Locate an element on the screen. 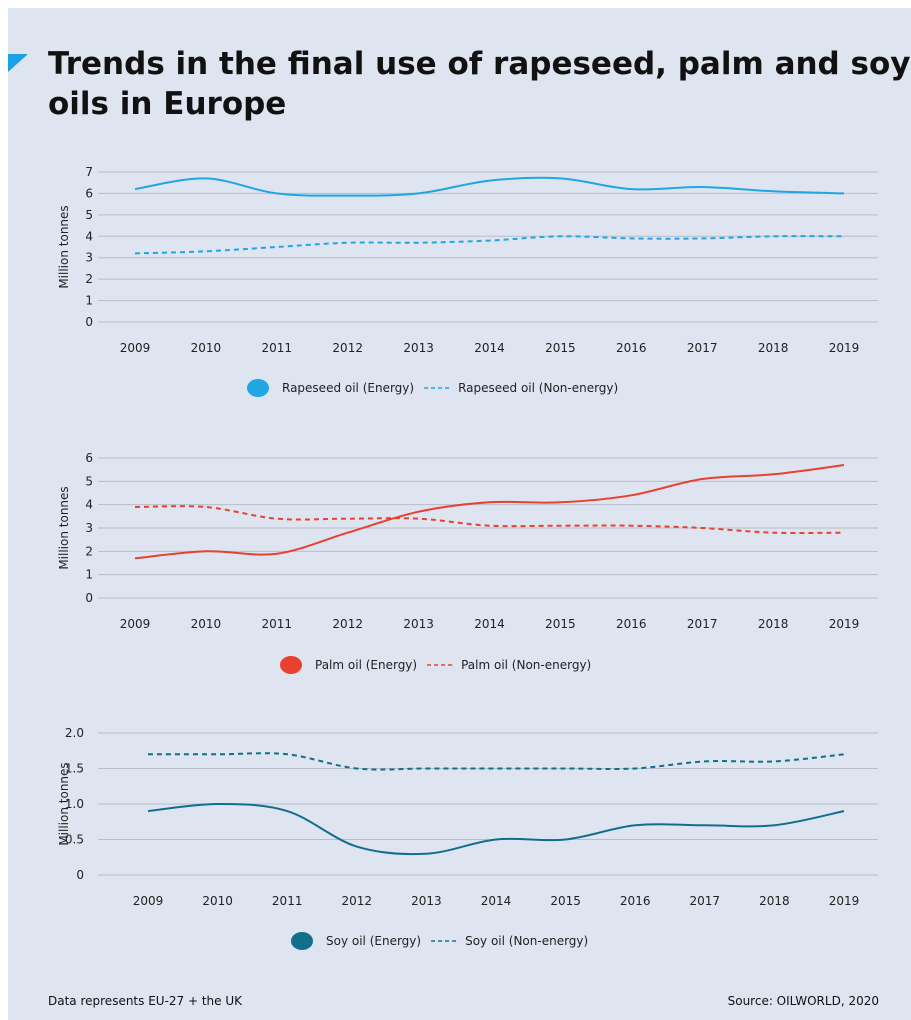 The width and height of the screenshot is (911, 1020). legend-label-non-energy: Rapeseed oil (Non-energy) is located at coordinates (538, 388).